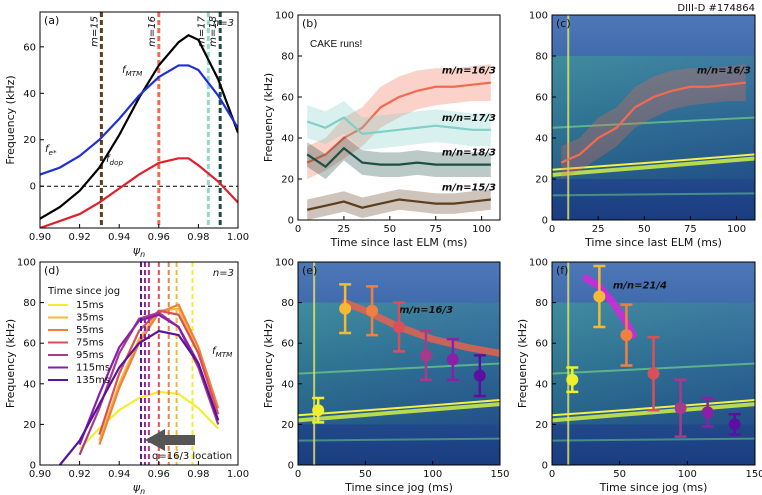  I want to click on mode-line, so click(420, 328).